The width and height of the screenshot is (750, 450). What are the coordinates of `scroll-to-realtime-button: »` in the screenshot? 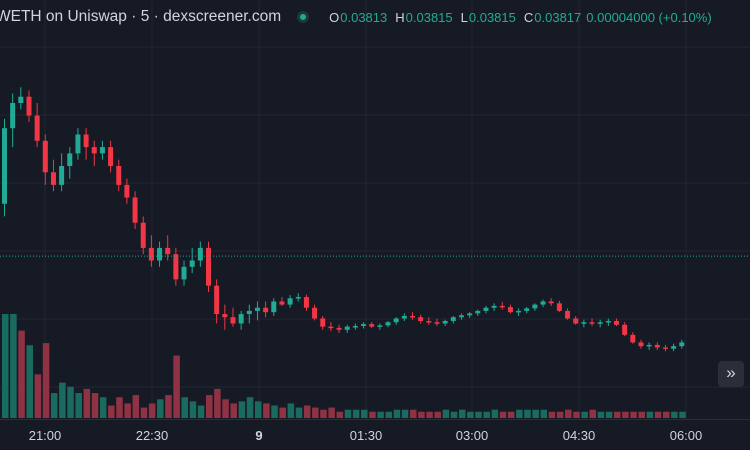 It's located at (731, 374).